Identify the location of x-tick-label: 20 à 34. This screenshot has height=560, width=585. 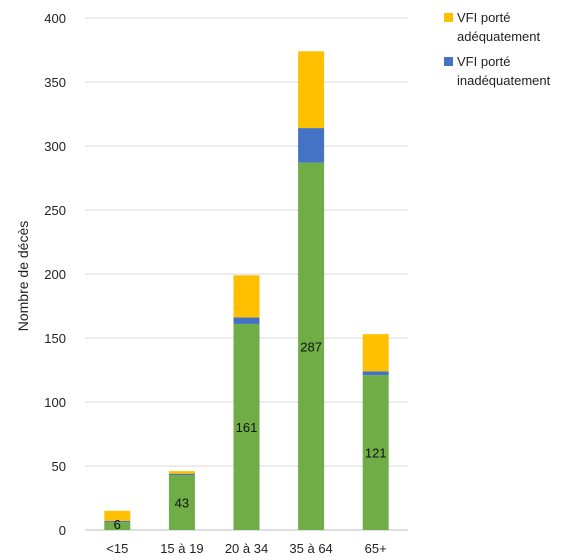
(246, 548).